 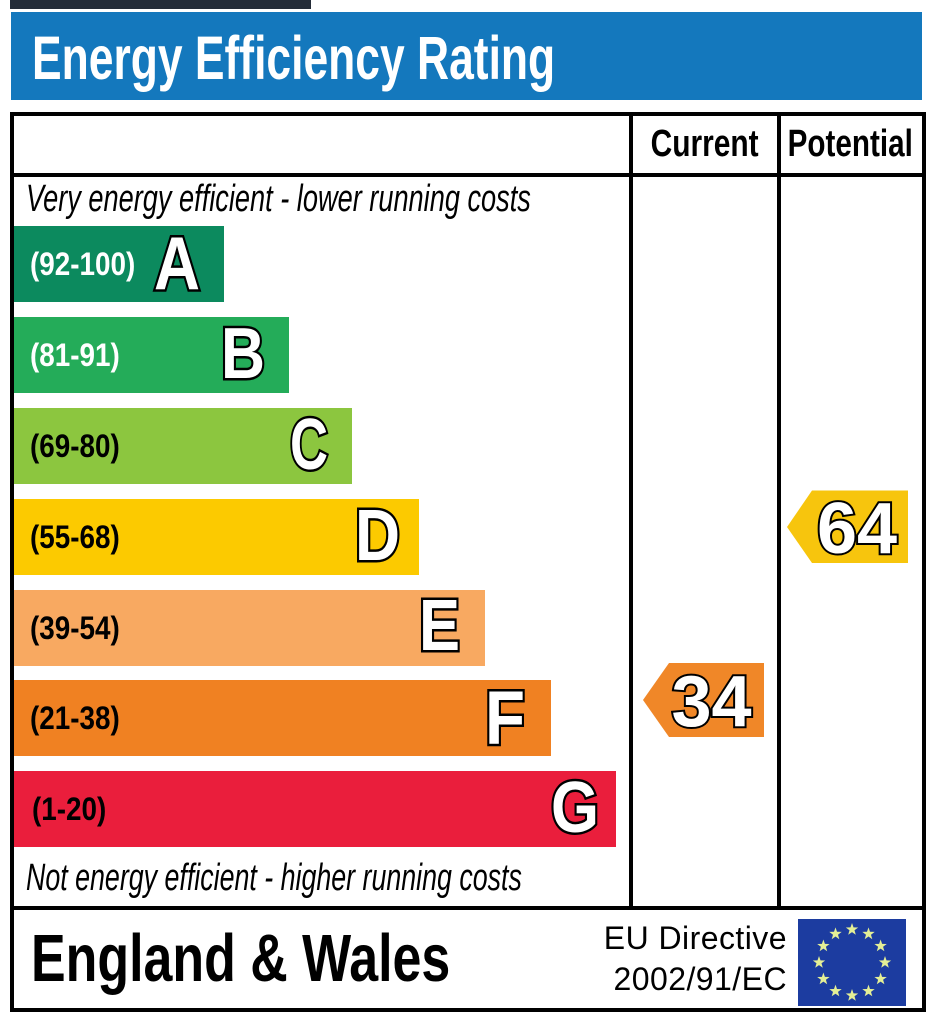 I want to click on svg-text: B, so click(x=243, y=354).